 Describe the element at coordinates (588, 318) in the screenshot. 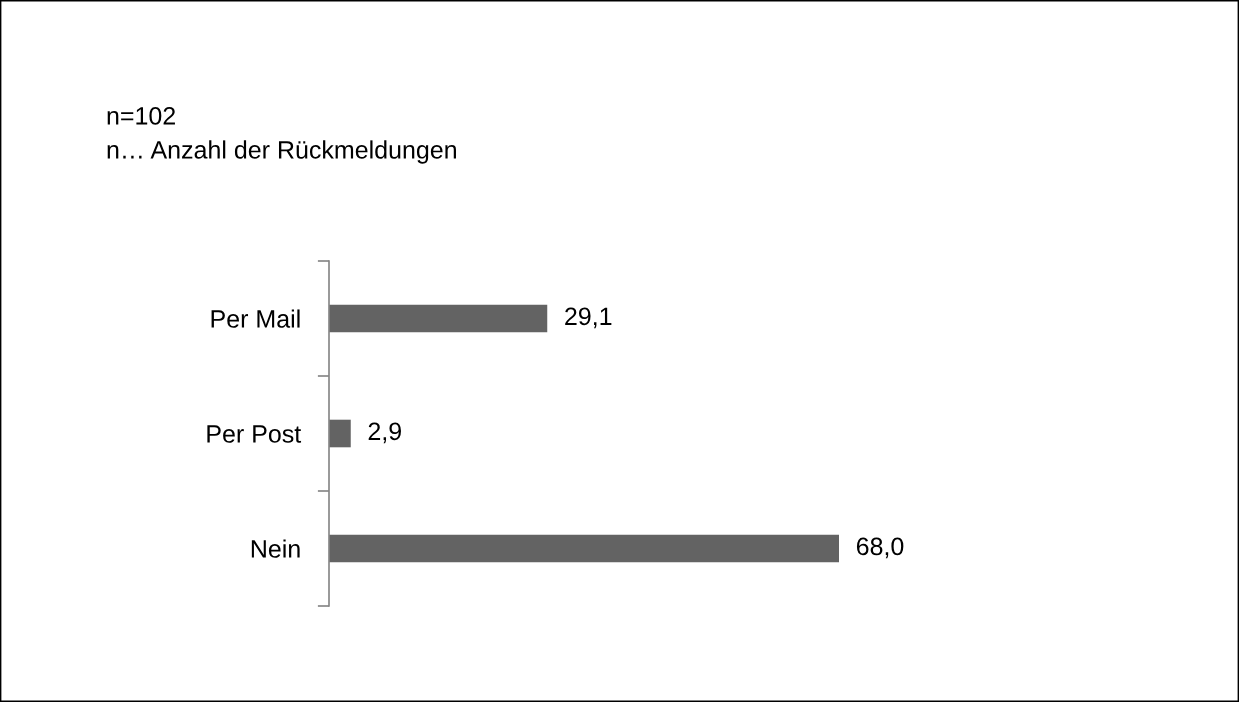

I see `data-label: 29,1` at that location.